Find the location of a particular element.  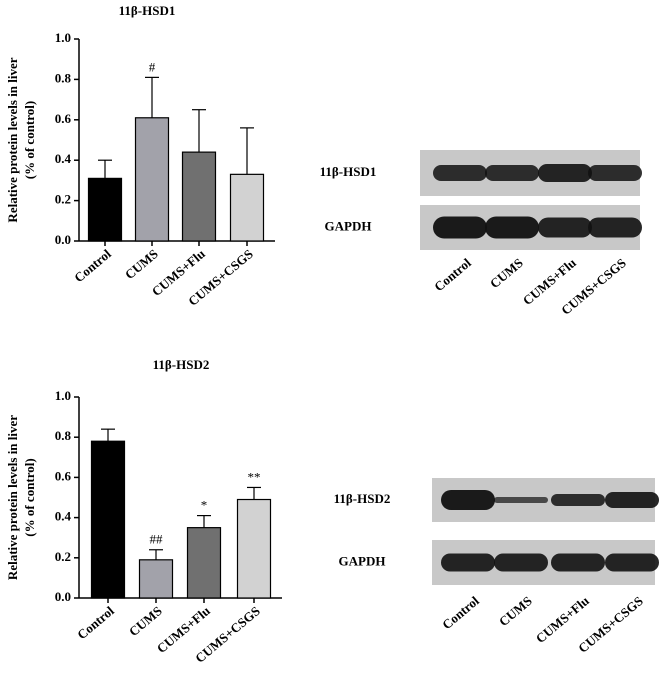

chart-title: 11β-HSD1 is located at coordinates (147, 10).